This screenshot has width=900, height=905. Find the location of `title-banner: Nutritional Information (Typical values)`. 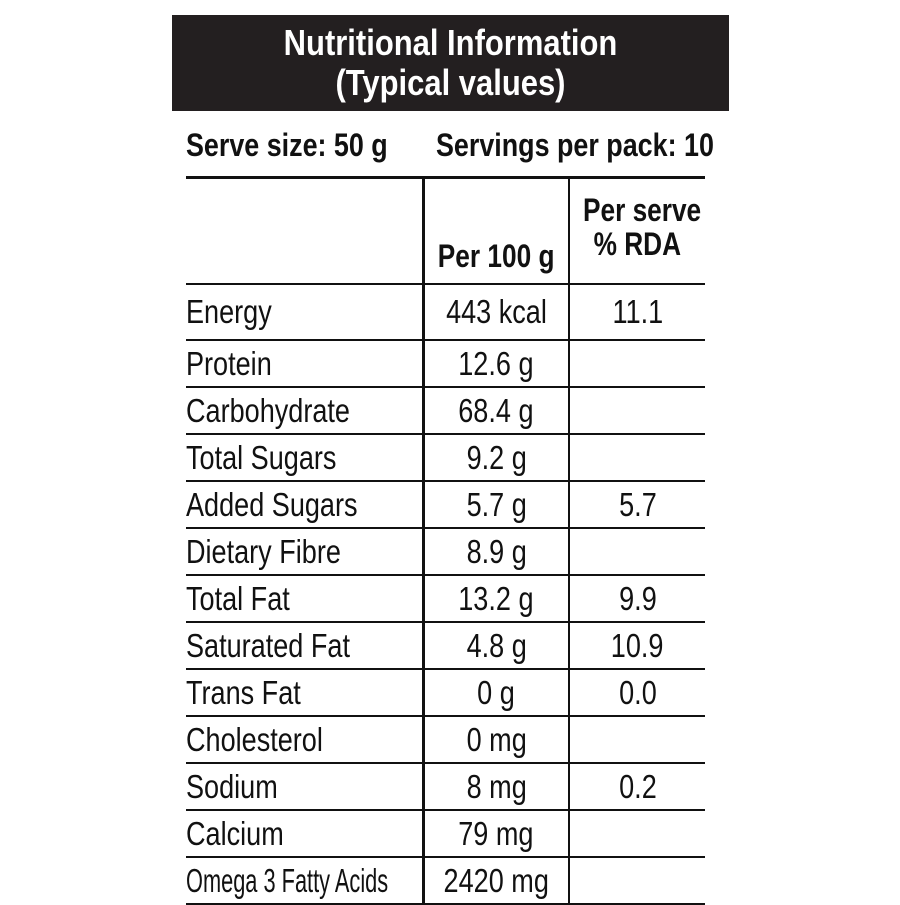

title-banner: Nutritional Information (Typical values) is located at coordinates (450, 63).